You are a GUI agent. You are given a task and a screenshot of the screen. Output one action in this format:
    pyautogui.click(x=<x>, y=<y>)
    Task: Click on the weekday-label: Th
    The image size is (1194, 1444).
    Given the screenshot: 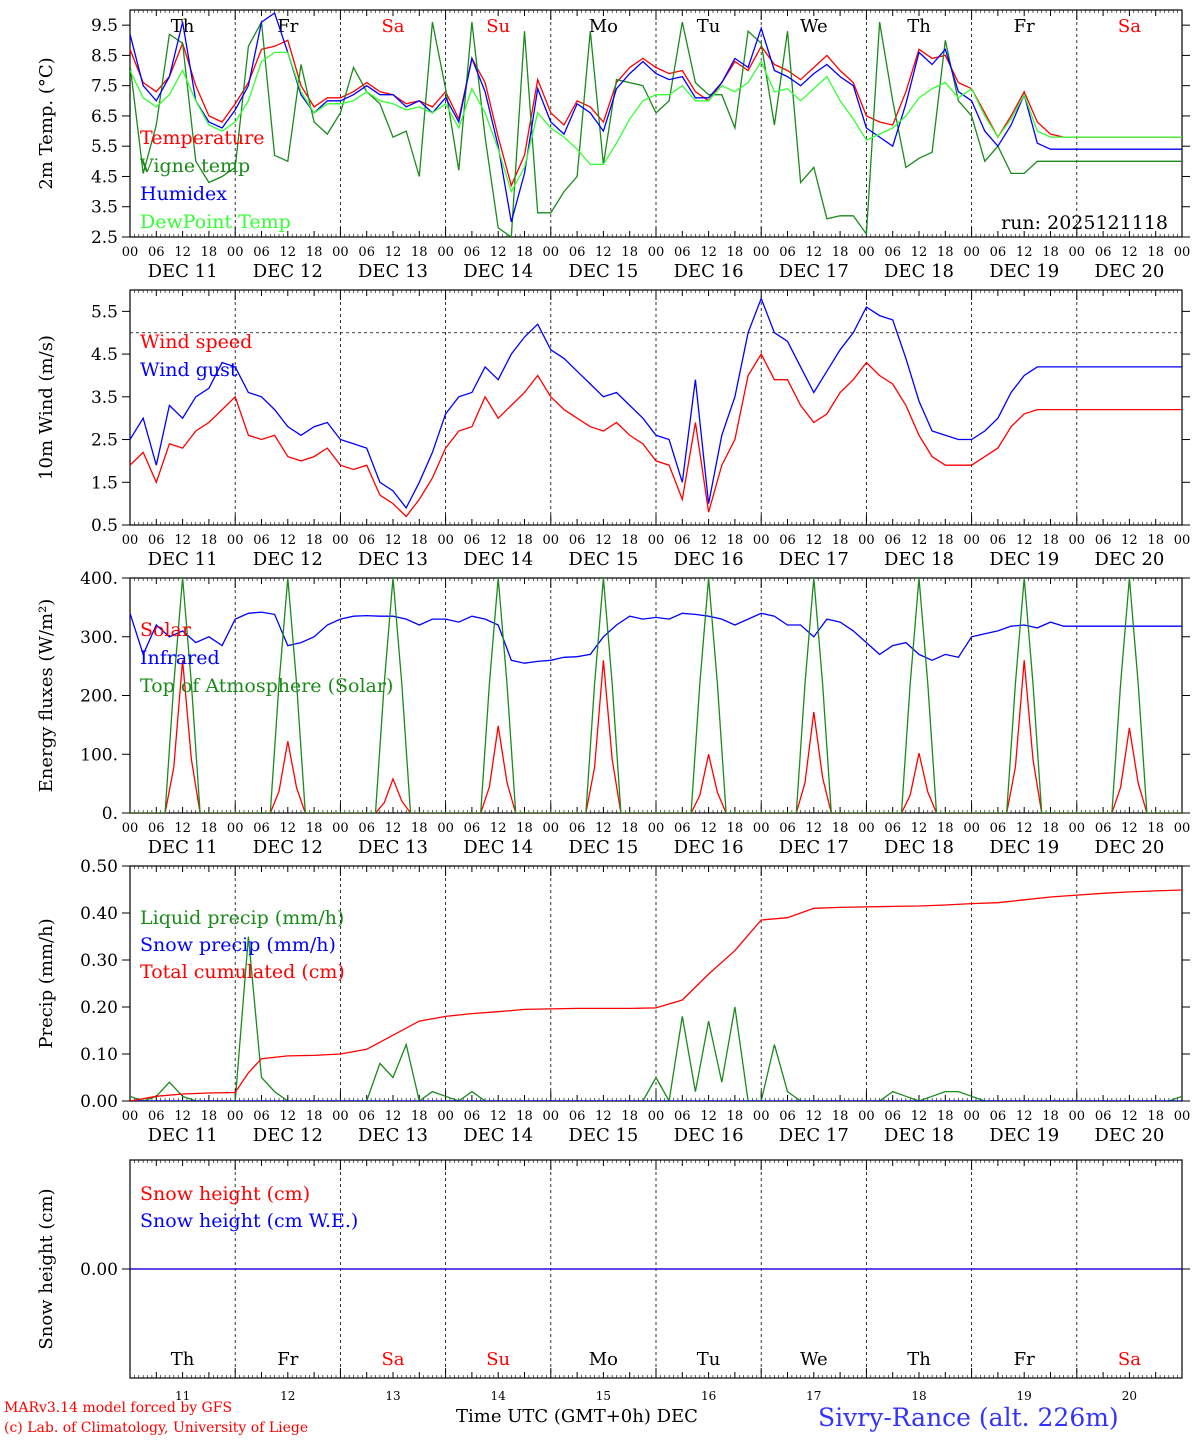 What is the action you would take?
    pyautogui.click(x=919, y=26)
    